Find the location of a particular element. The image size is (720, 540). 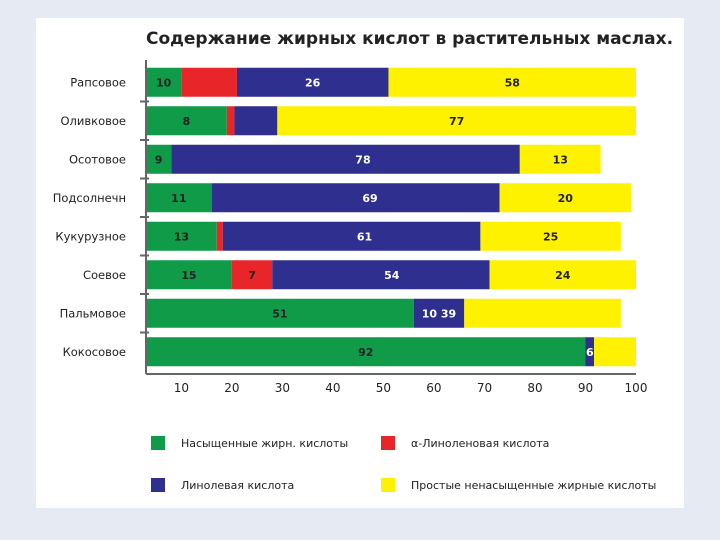

x-tick-label-5: 60 is located at coordinates (433, 388).